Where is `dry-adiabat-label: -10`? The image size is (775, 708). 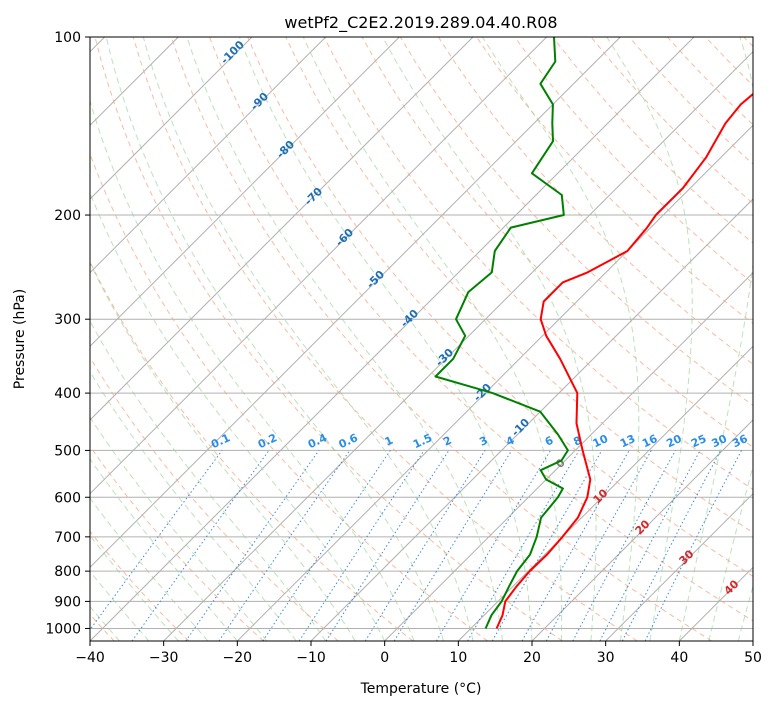
dry-adiabat-label: -10 is located at coordinates (520, 427).